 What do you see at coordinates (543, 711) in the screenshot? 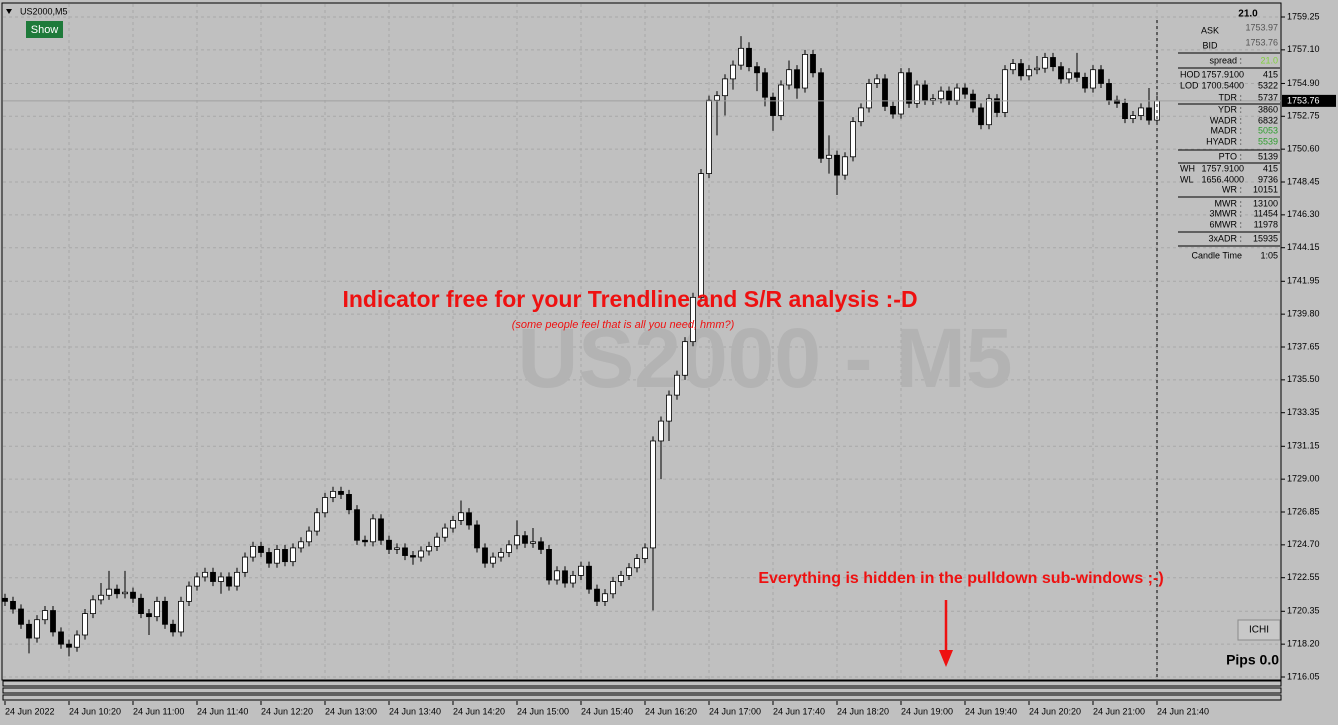
I see `x-tick-label: 24 Jun 15:00` at bounding box center [543, 711].